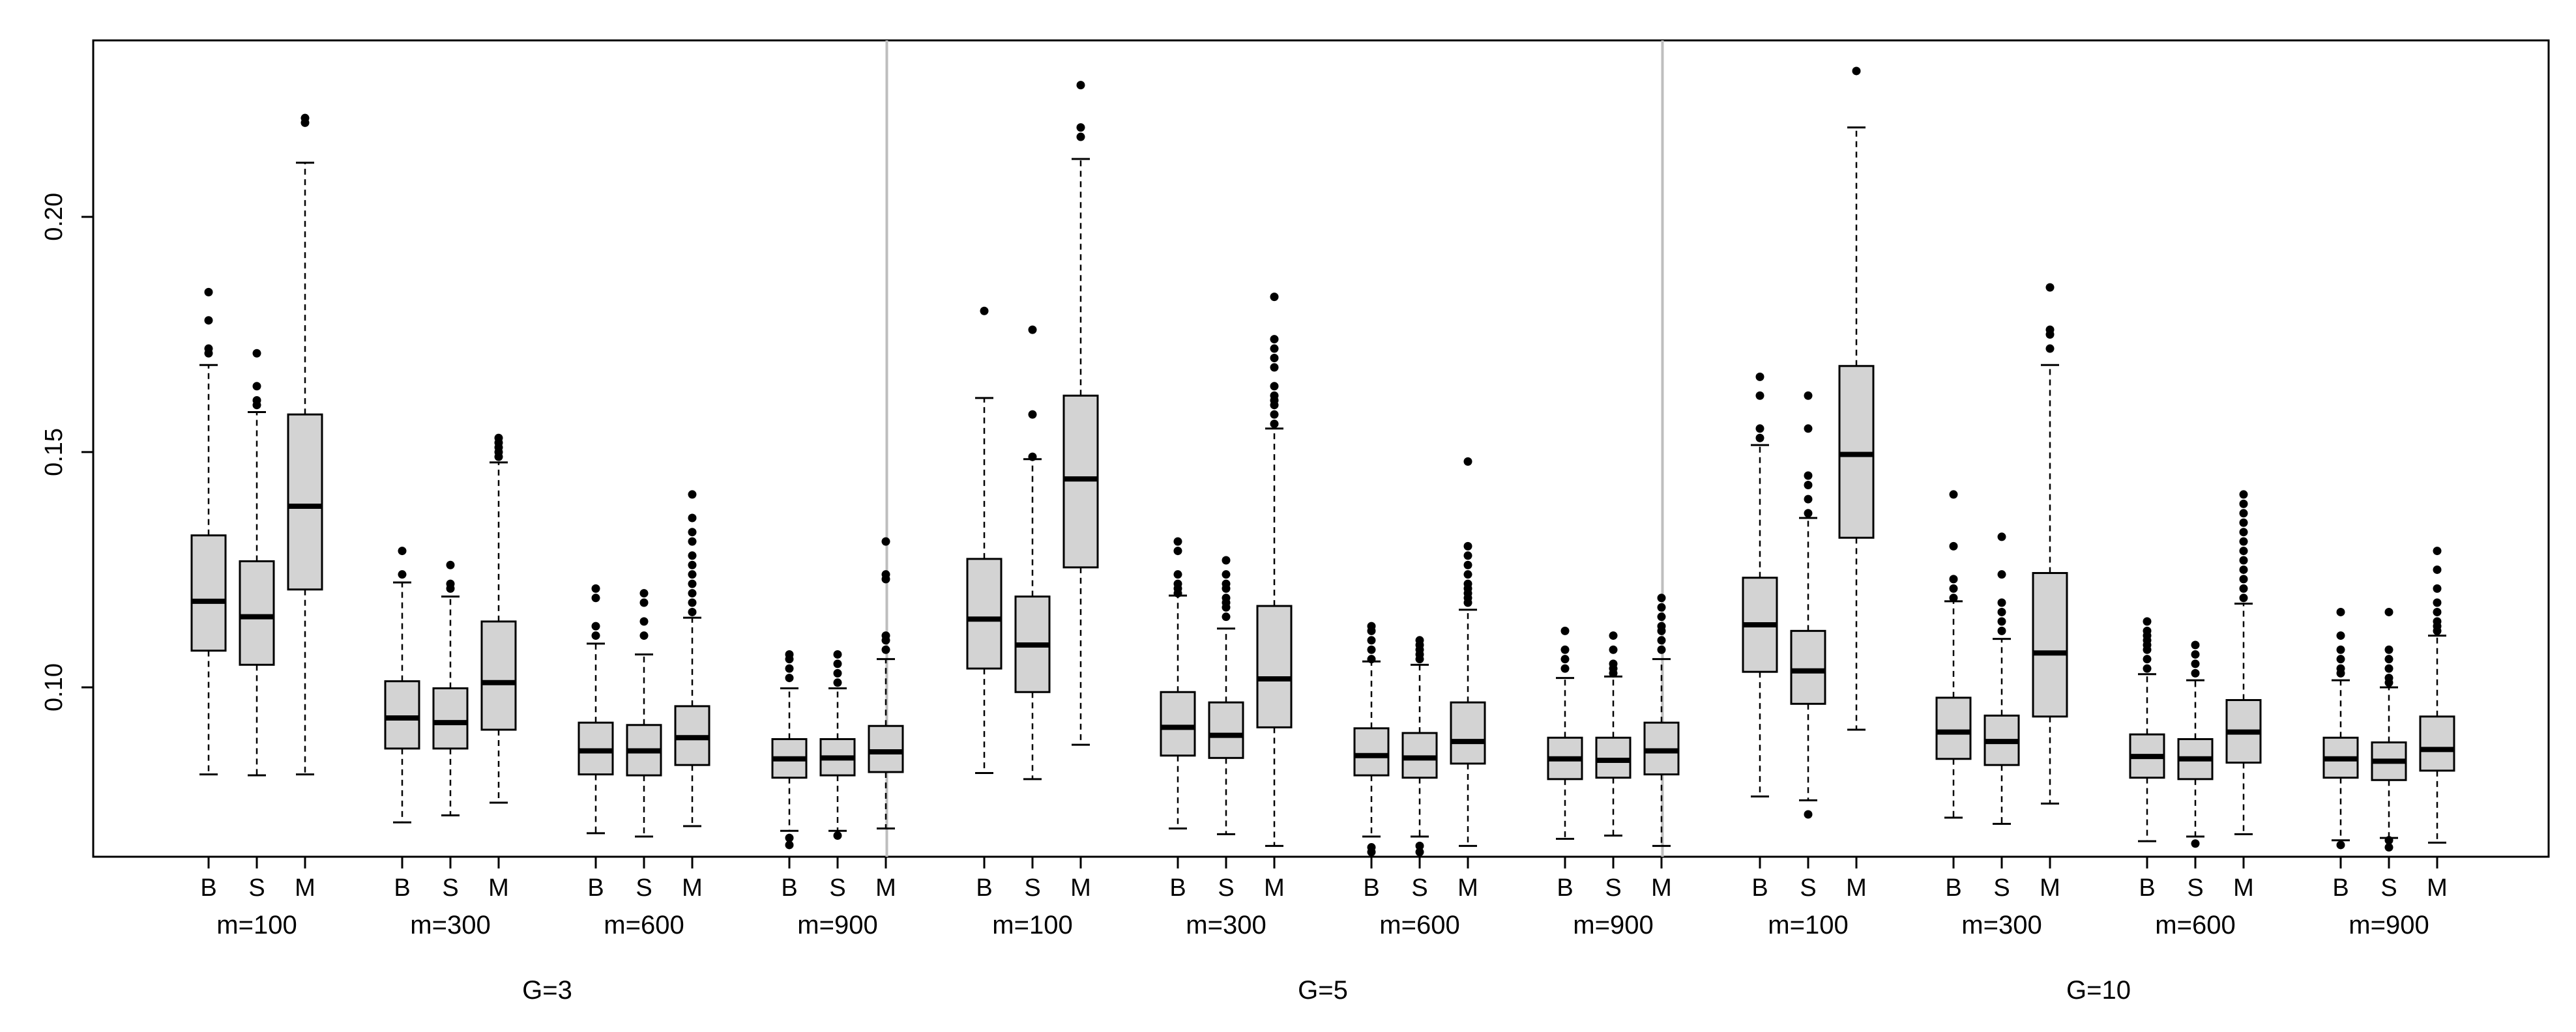 This screenshot has width=2576, height=1032. What do you see at coordinates (54, 452) in the screenshot?
I see `y-tick-label: 0.15` at bounding box center [54, 452].